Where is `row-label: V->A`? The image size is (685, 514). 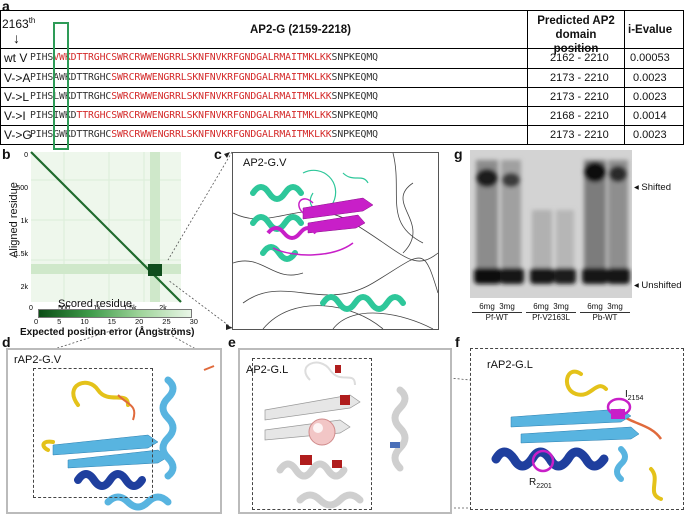
row-label: V->A is located at coordinates (17, 78).